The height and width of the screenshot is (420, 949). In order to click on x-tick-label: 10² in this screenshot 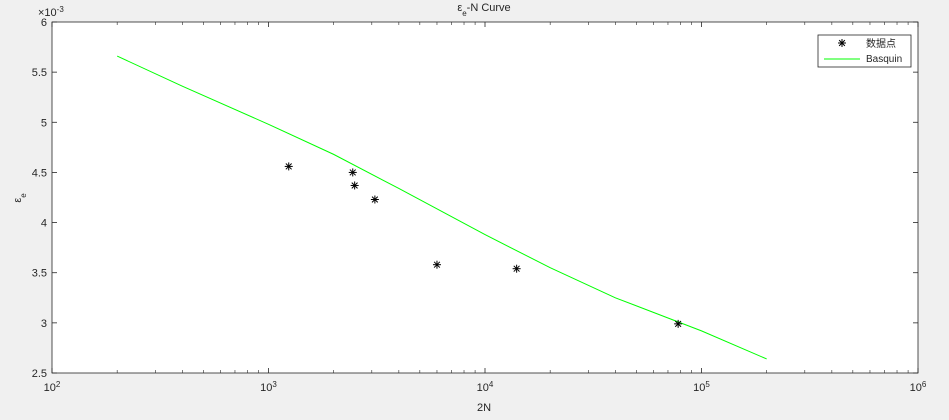, I will do `click(52, 387)`.